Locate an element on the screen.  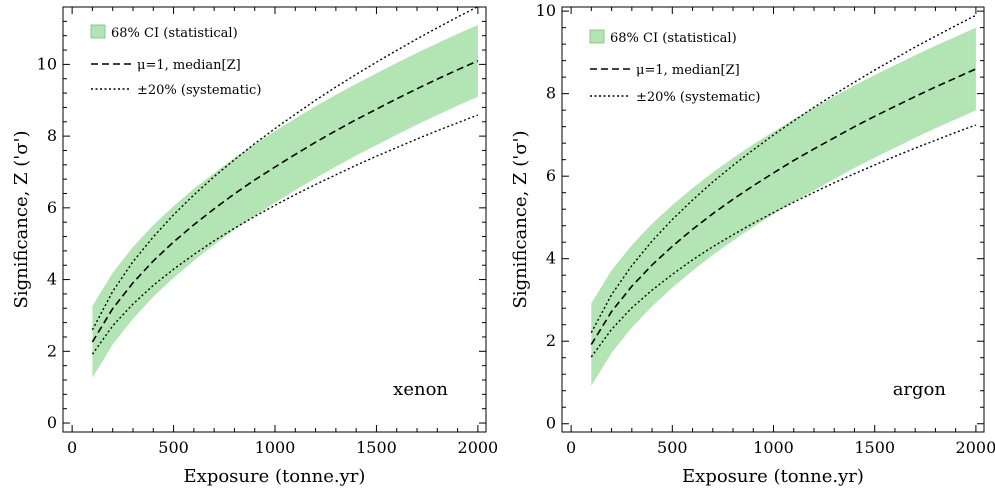
annotation-label: argon is located at coordinates (920, 389).